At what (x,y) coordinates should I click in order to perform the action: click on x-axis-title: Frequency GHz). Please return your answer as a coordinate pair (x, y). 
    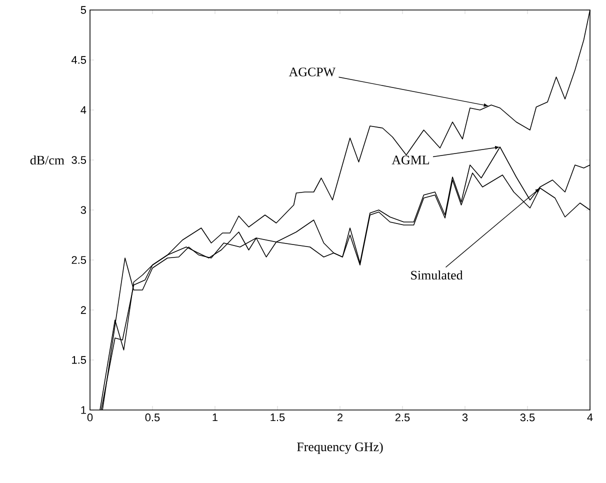
    Looking at the image, I should click on (340, 448).